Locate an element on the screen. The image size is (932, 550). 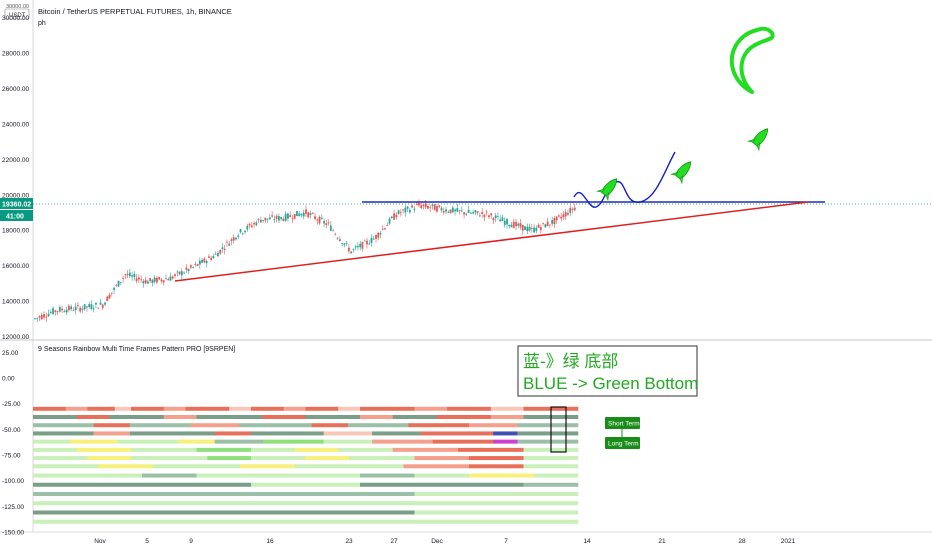
rocket-icon is located at coordinates (681, 173).